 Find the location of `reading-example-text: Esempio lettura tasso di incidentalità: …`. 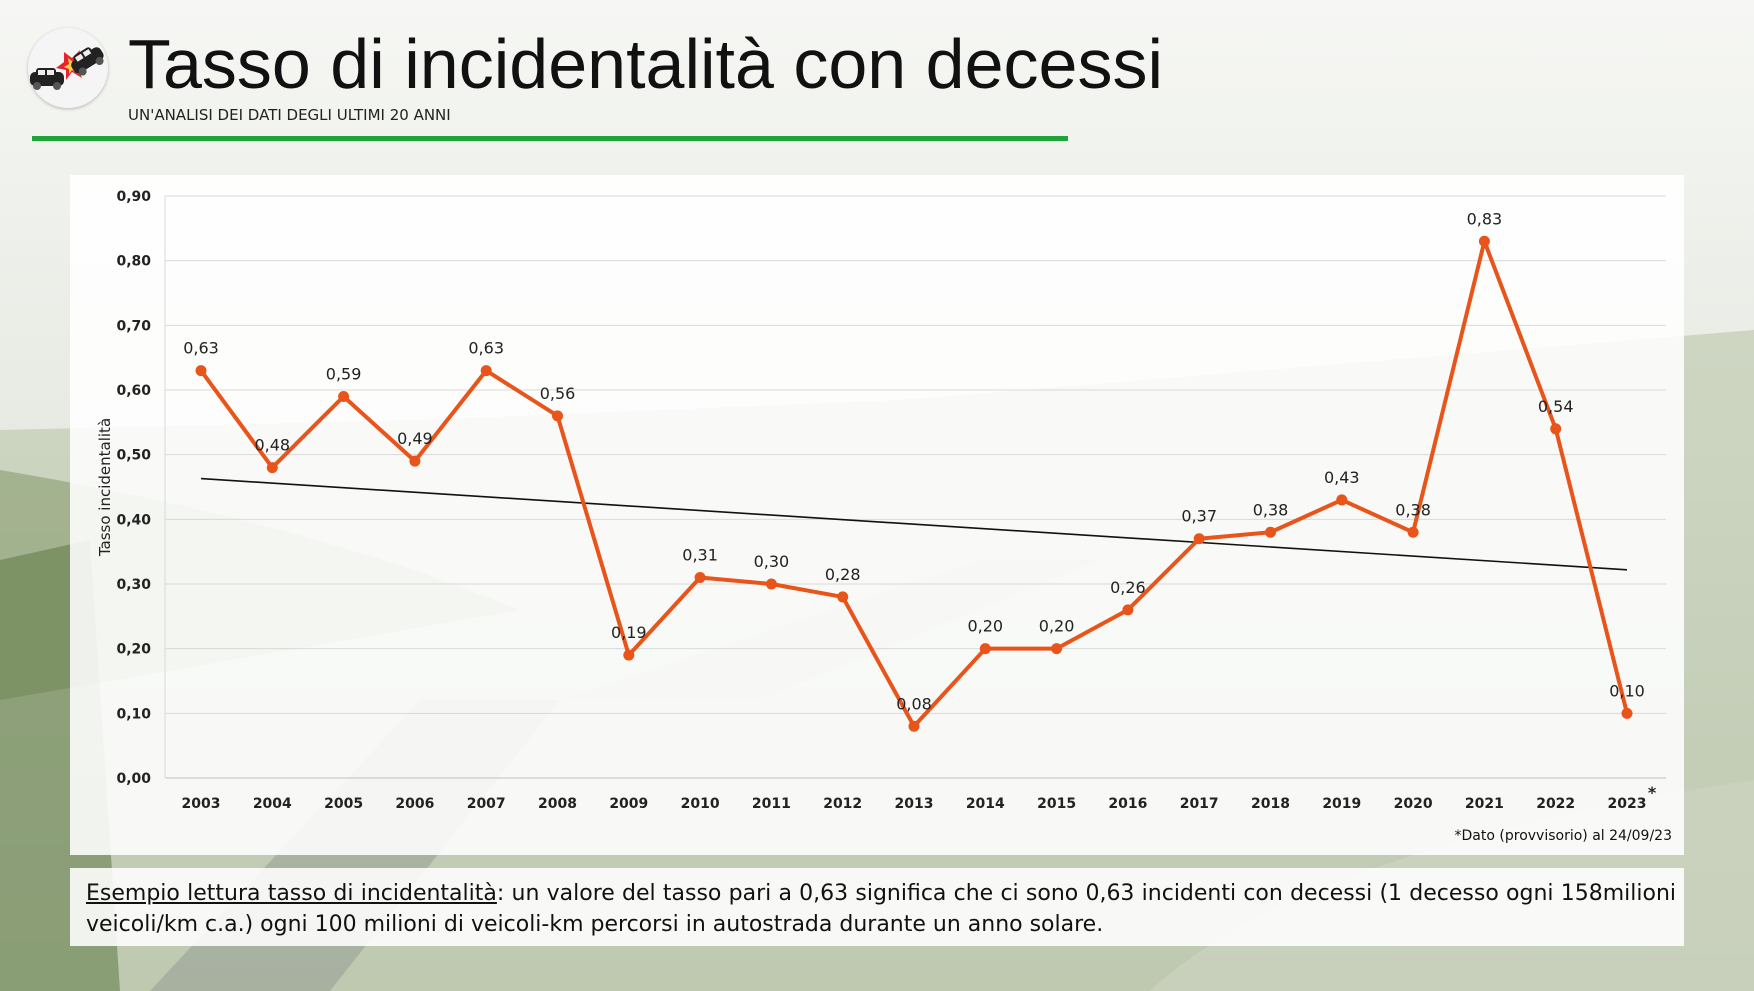

reading-example-text: Esempio lettura tasso di incidentalità: … is located at coordinates (881, 909).